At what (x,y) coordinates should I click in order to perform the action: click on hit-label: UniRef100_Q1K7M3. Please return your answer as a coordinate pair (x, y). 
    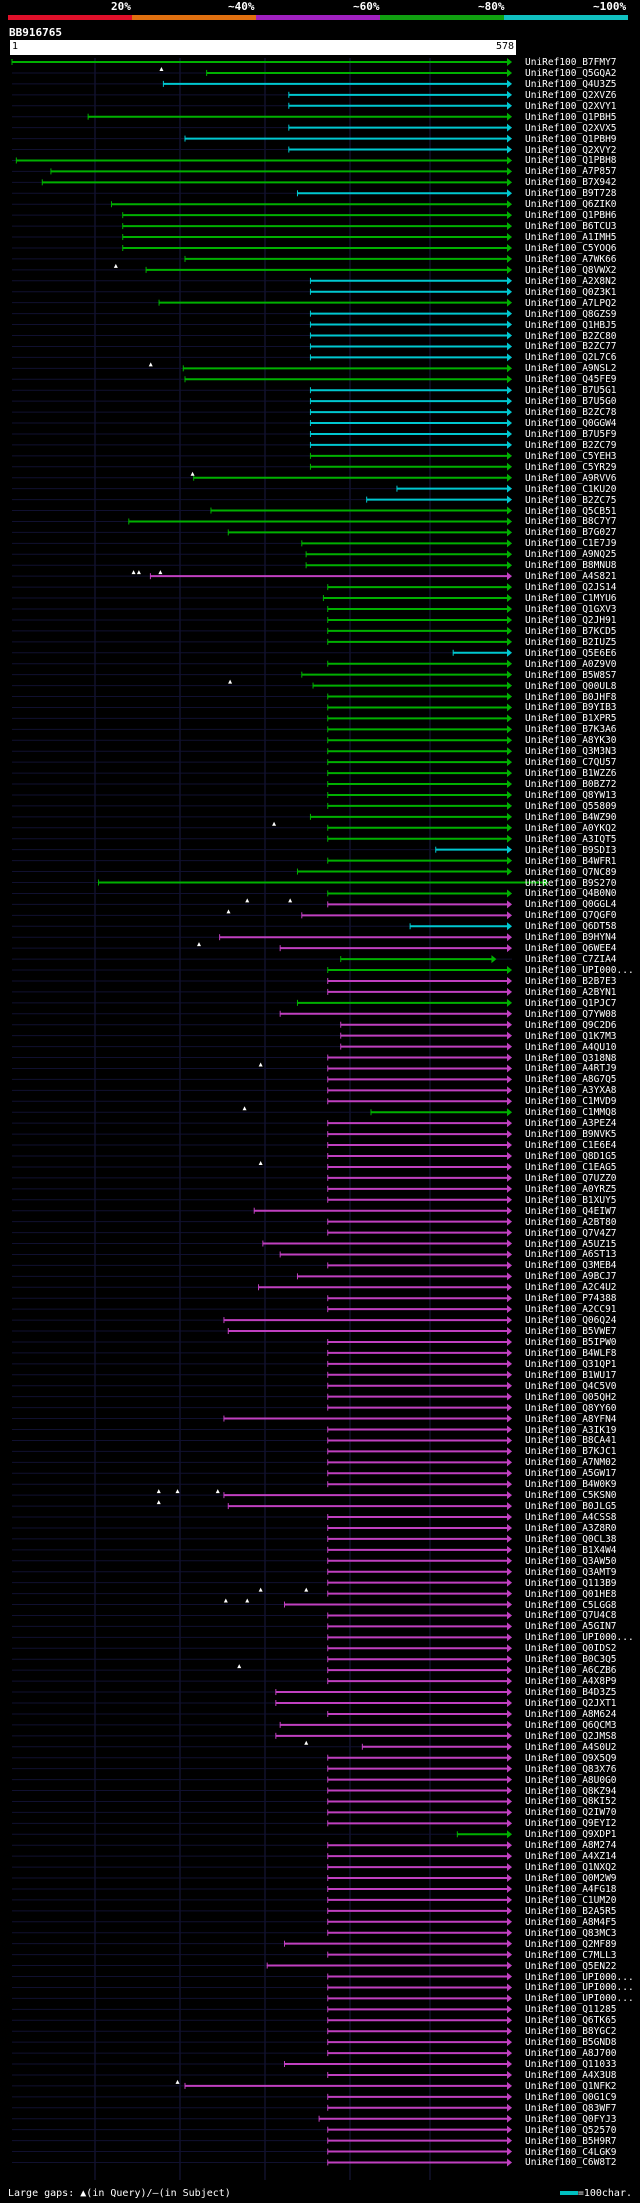
    Looking at the image, I should click on (571, 1036).